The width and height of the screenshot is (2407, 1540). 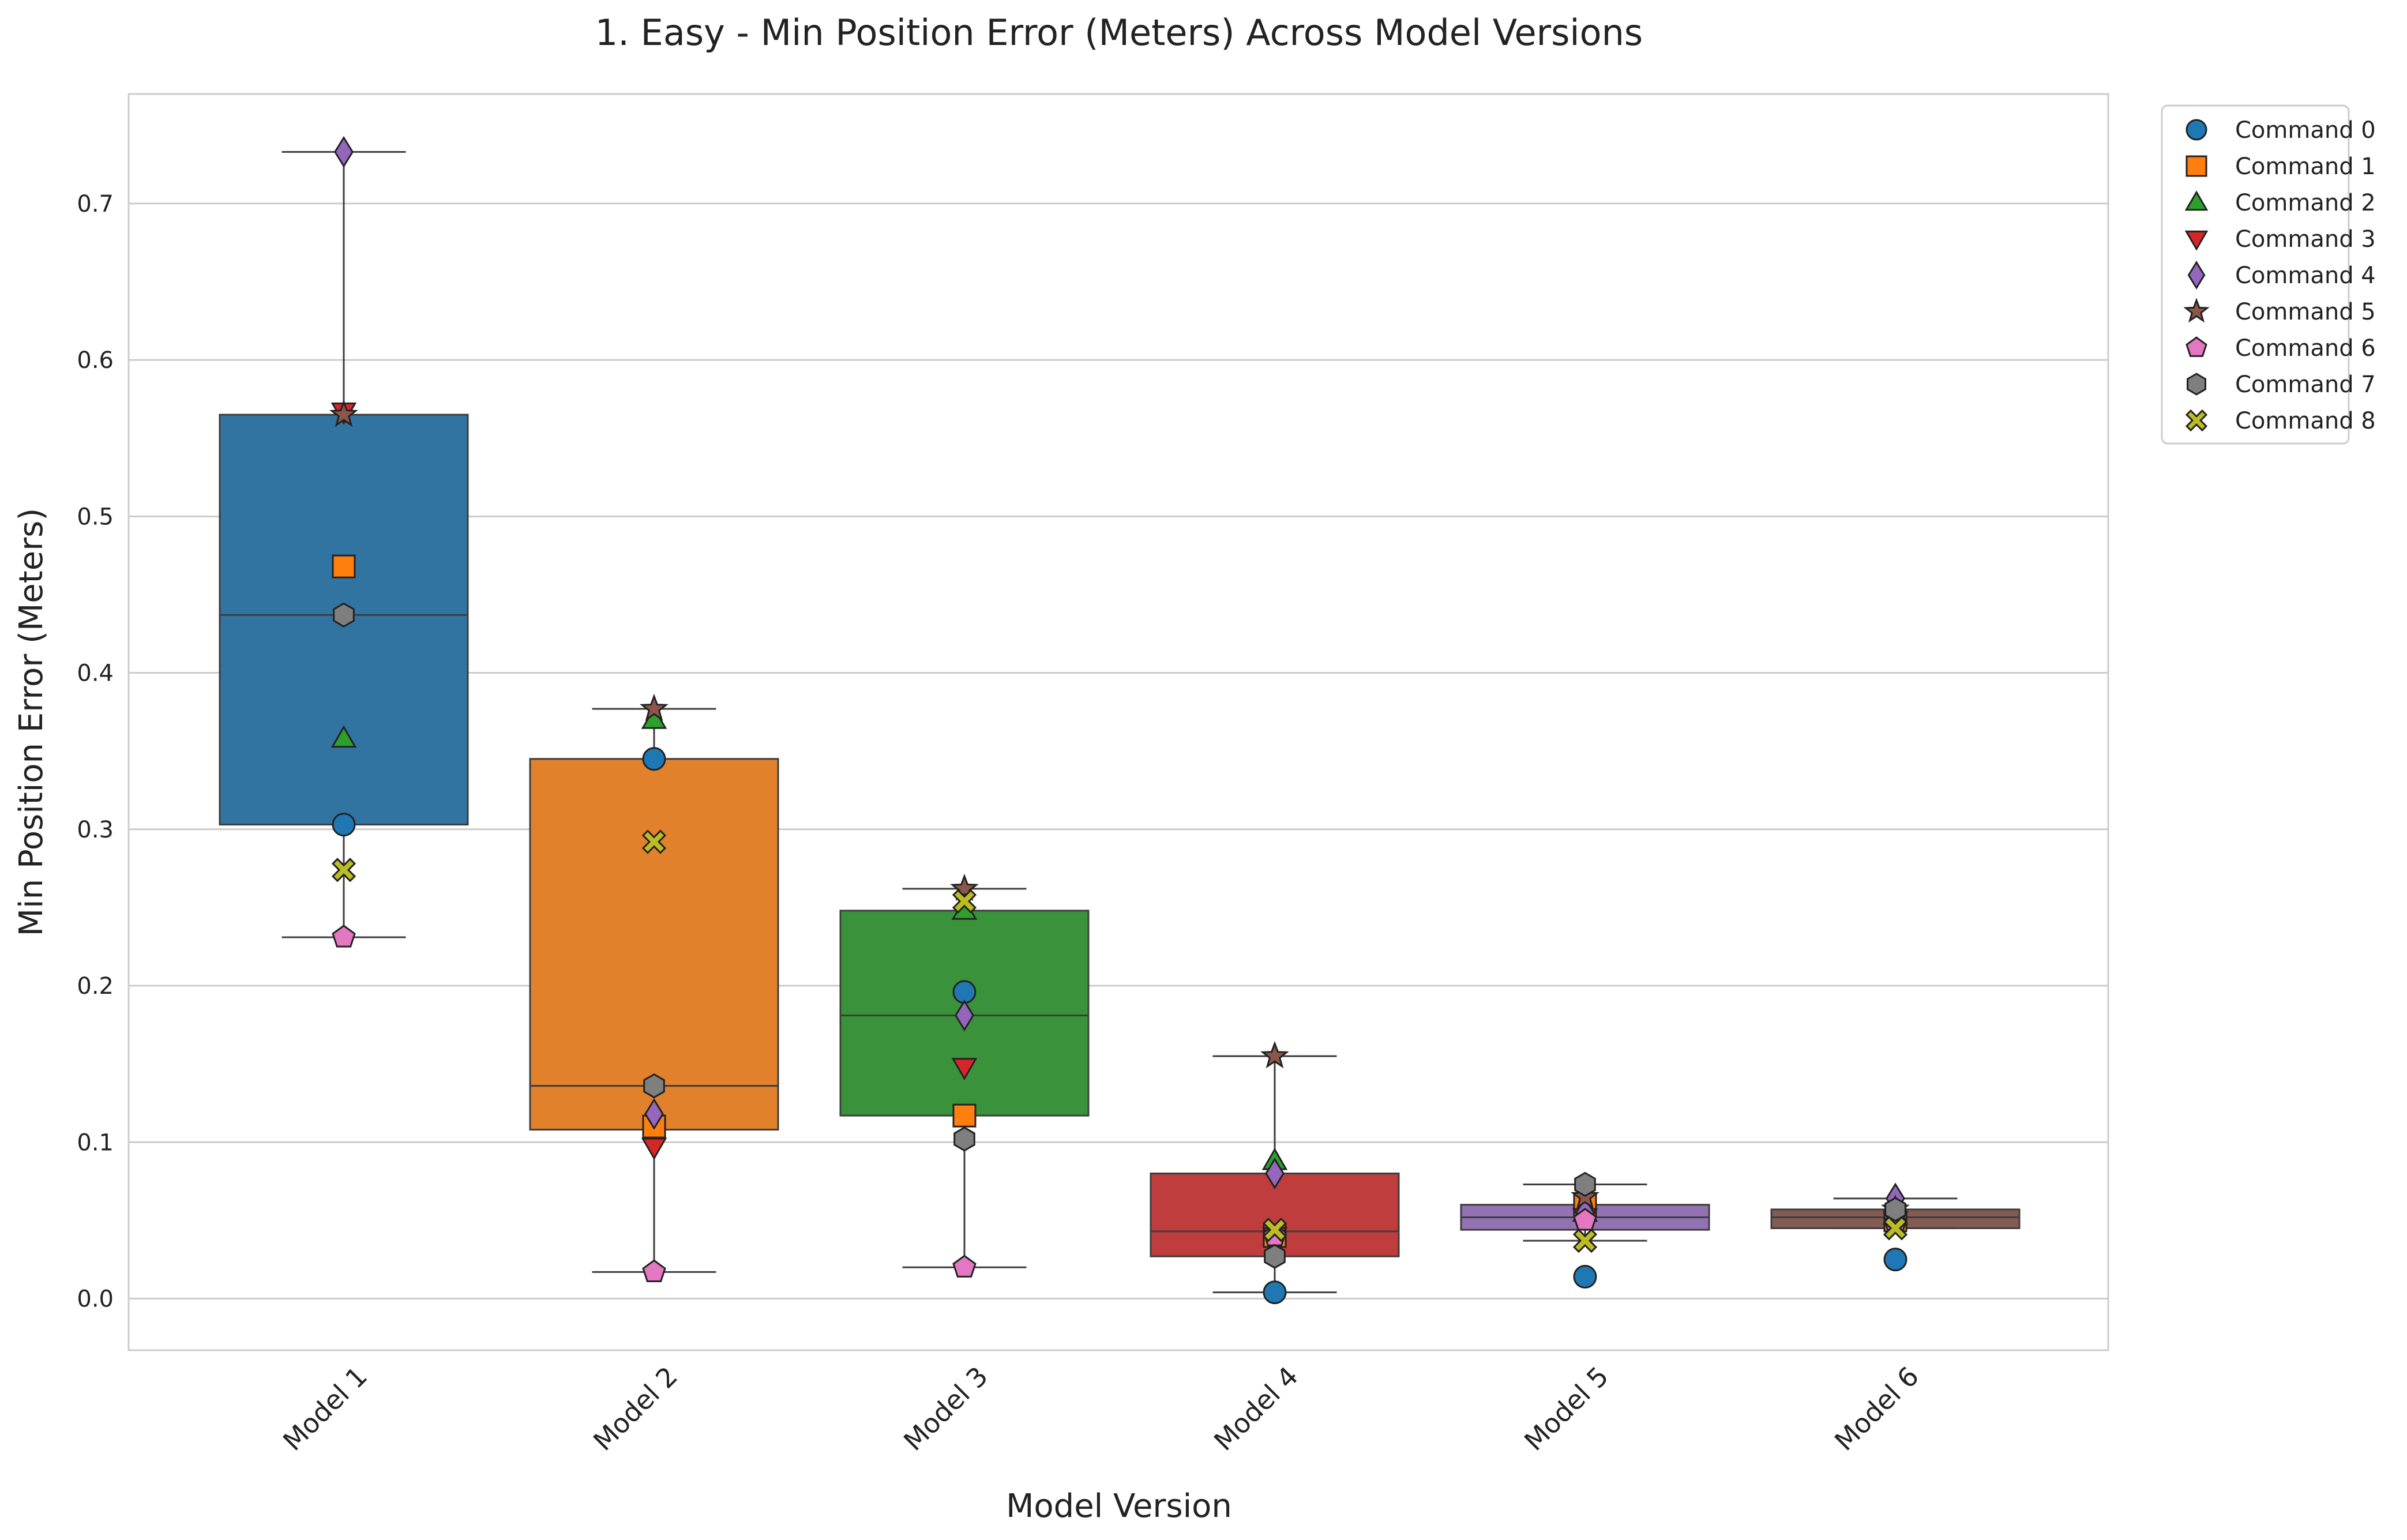 I want to click on legend-label: Command 0, so click(x=2306, y=130).